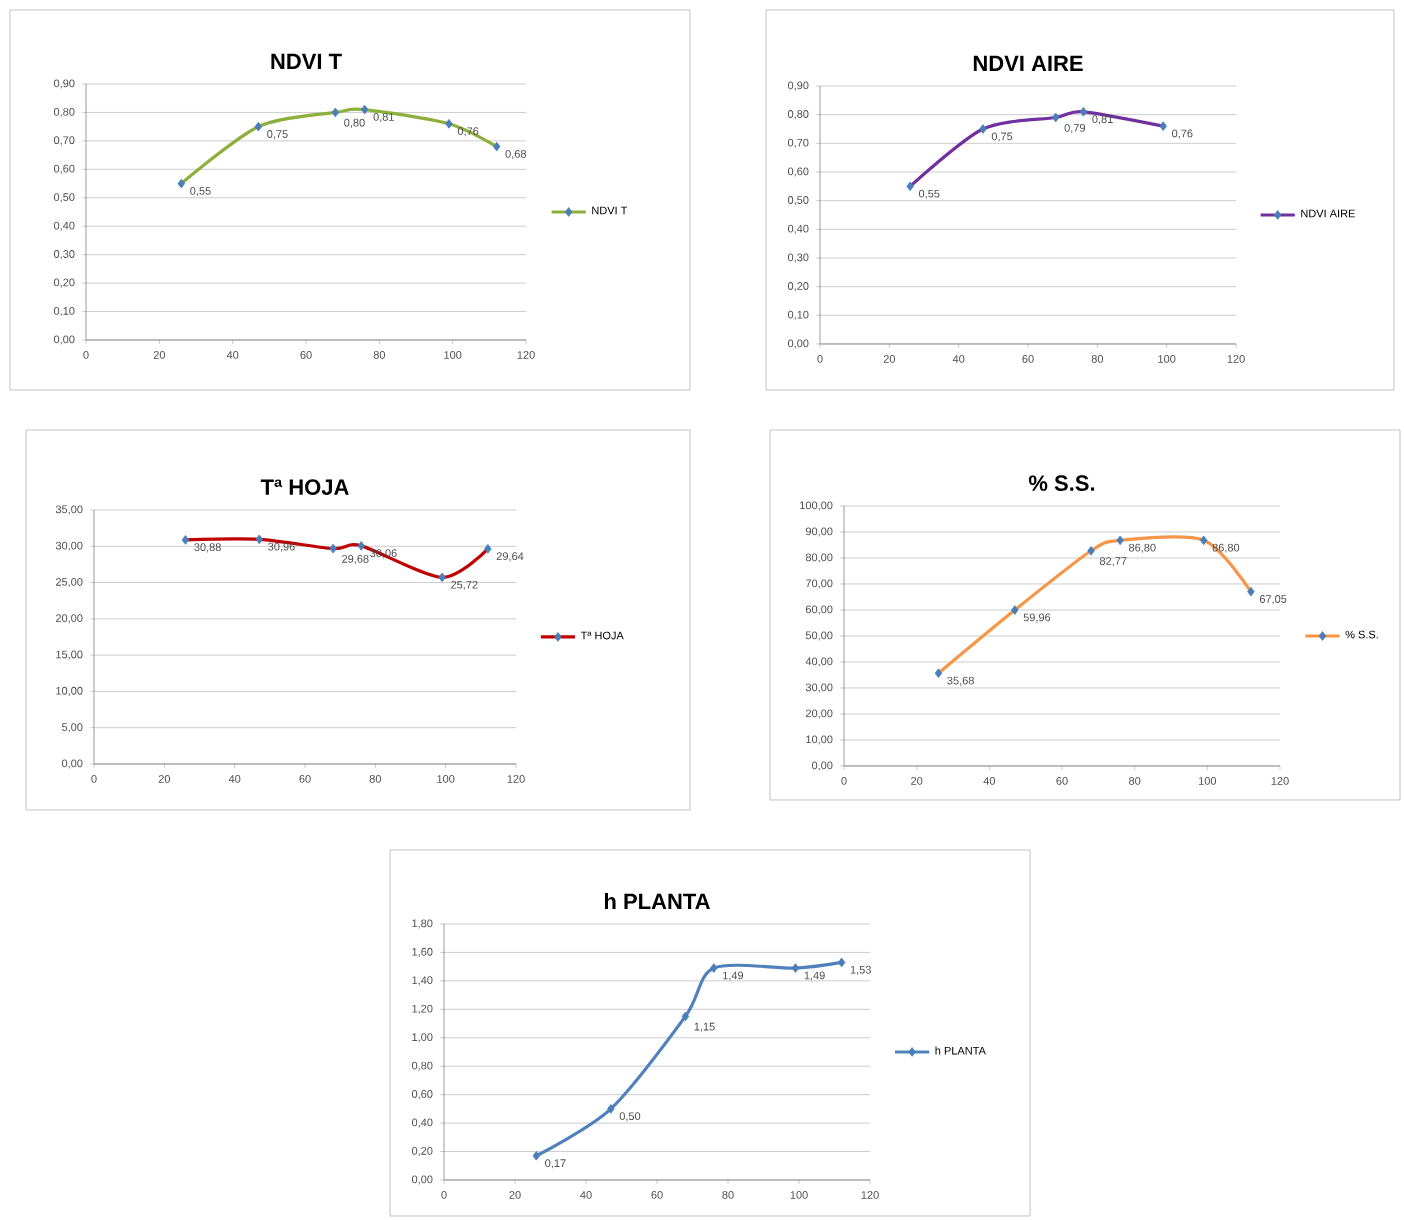 The image size is (1404, 1220). I want to click on chart-title: Tª HOJA, so click(304, 487).